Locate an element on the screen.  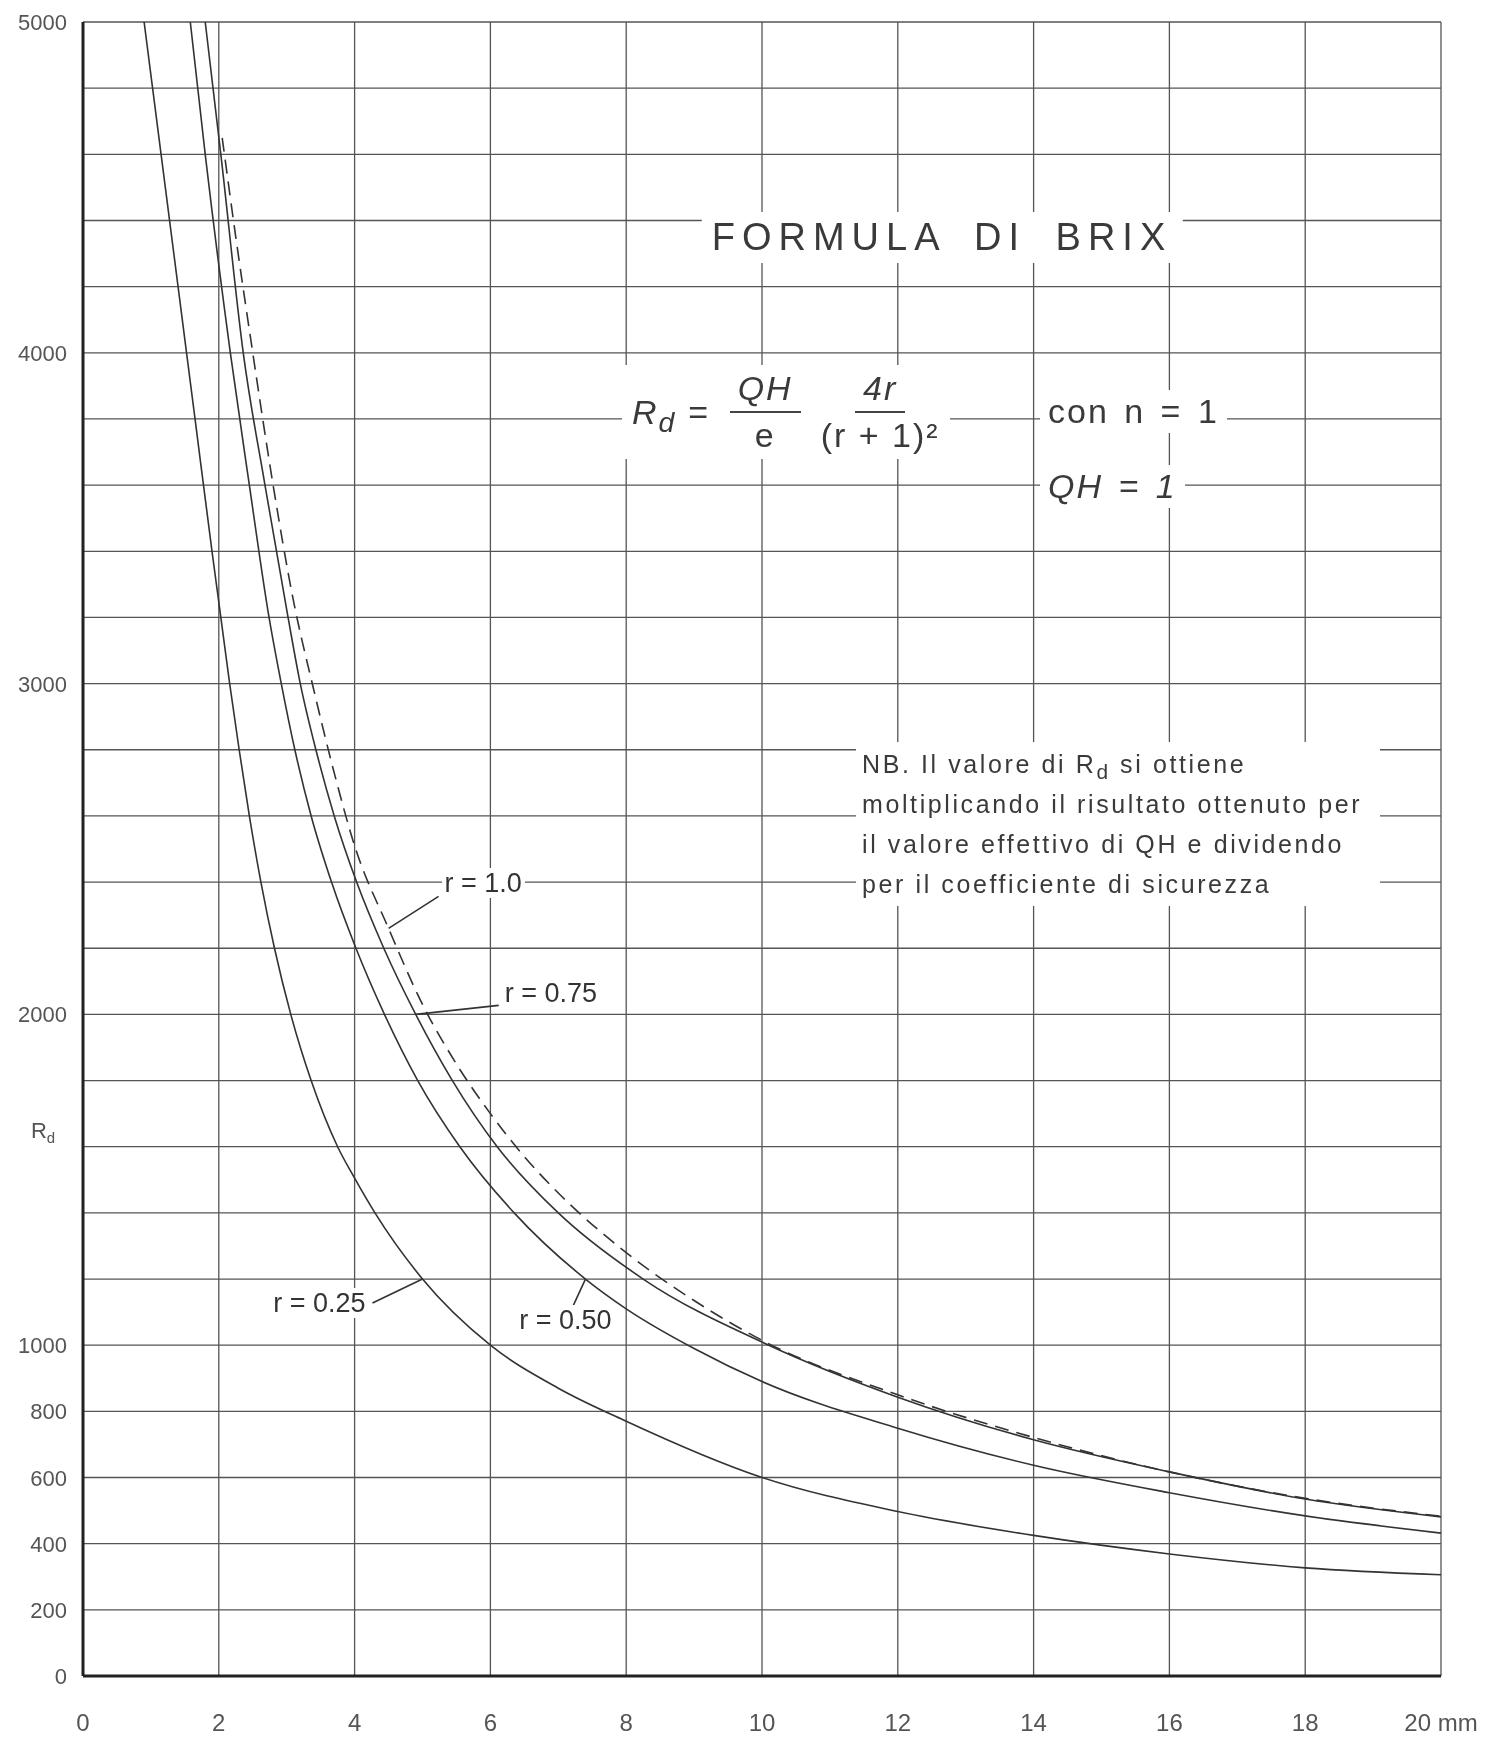
x-tick-label: 8 is located at coordinates (626, 1722).